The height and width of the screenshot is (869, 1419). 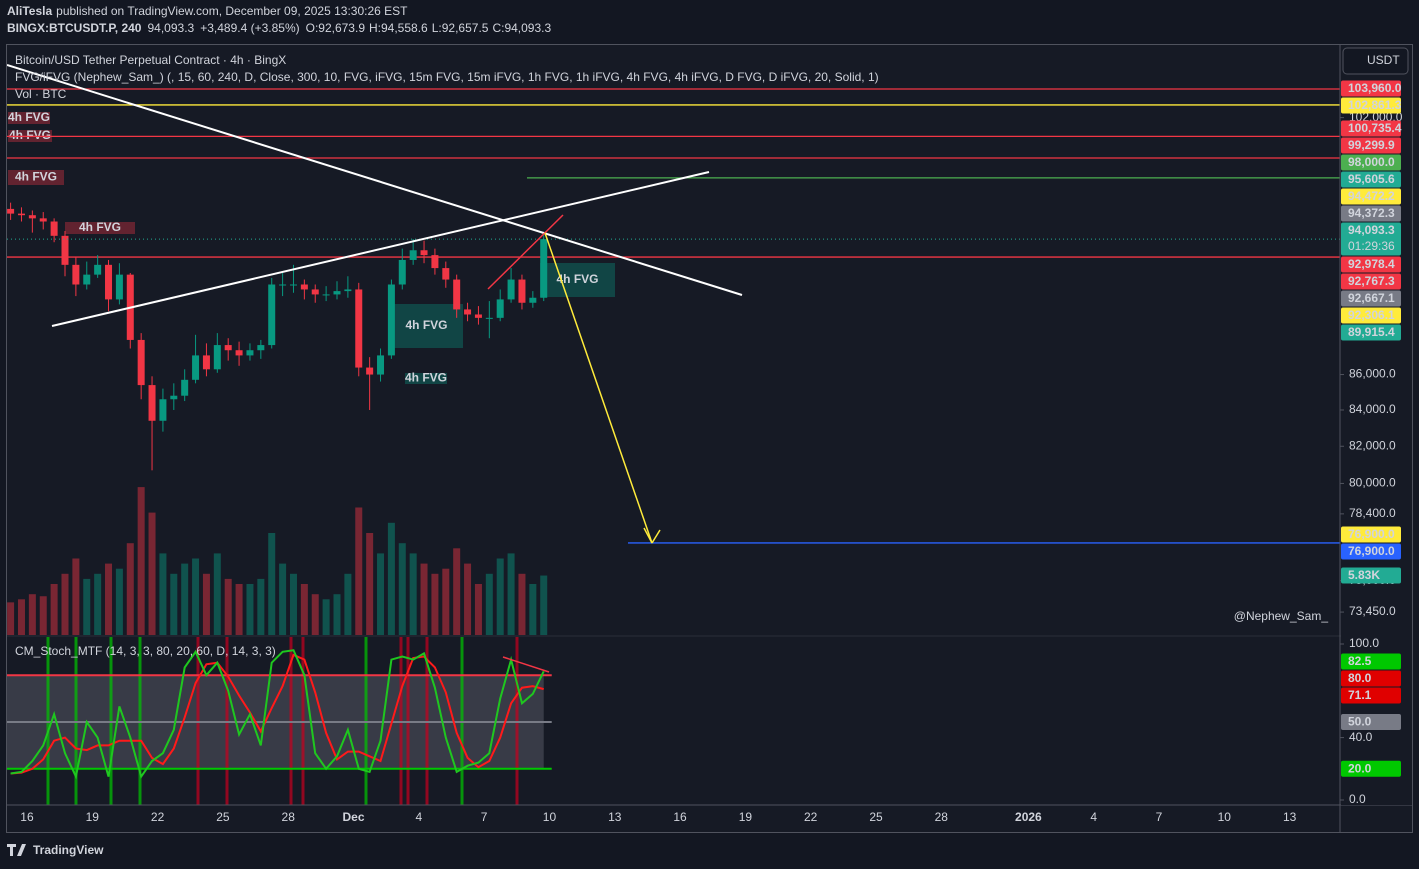 I want to click on price-label: 92,767.3, so click(x=1371, y=281).